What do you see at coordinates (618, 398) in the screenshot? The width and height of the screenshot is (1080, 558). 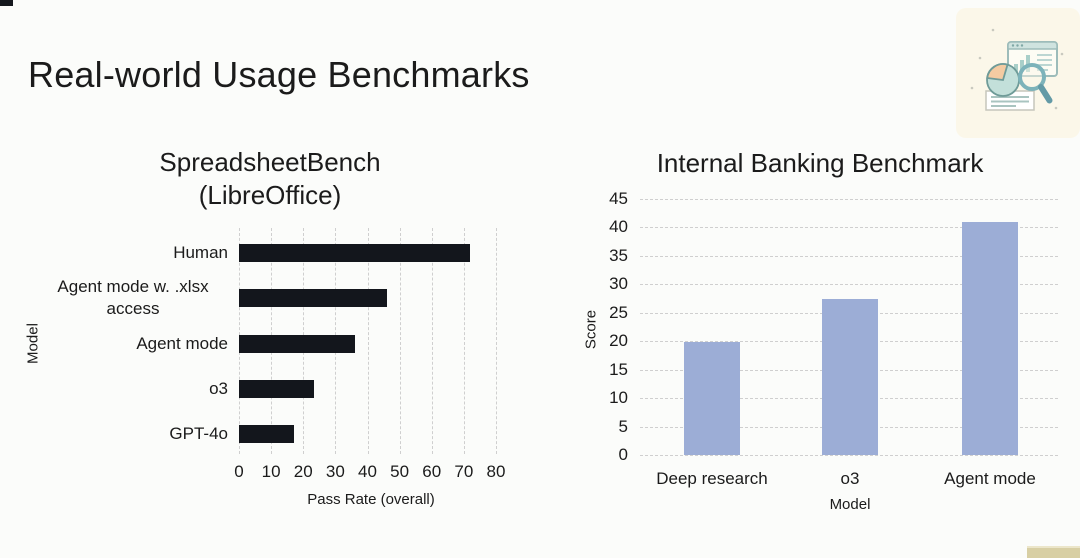 I see `y-tick-label: 10` at bounding box center [618, 398].